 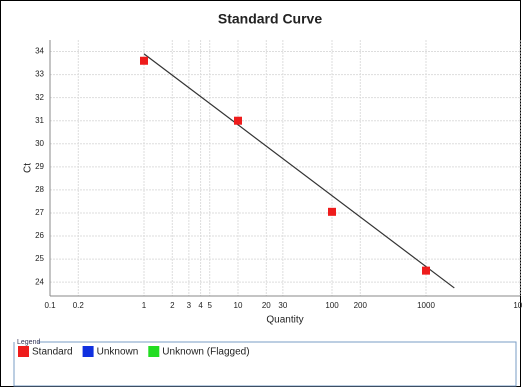 What do you see at coordinates (39, 97) in the screenshot?
I see `y-tick-label: 32` at bounding box center [39, 97].